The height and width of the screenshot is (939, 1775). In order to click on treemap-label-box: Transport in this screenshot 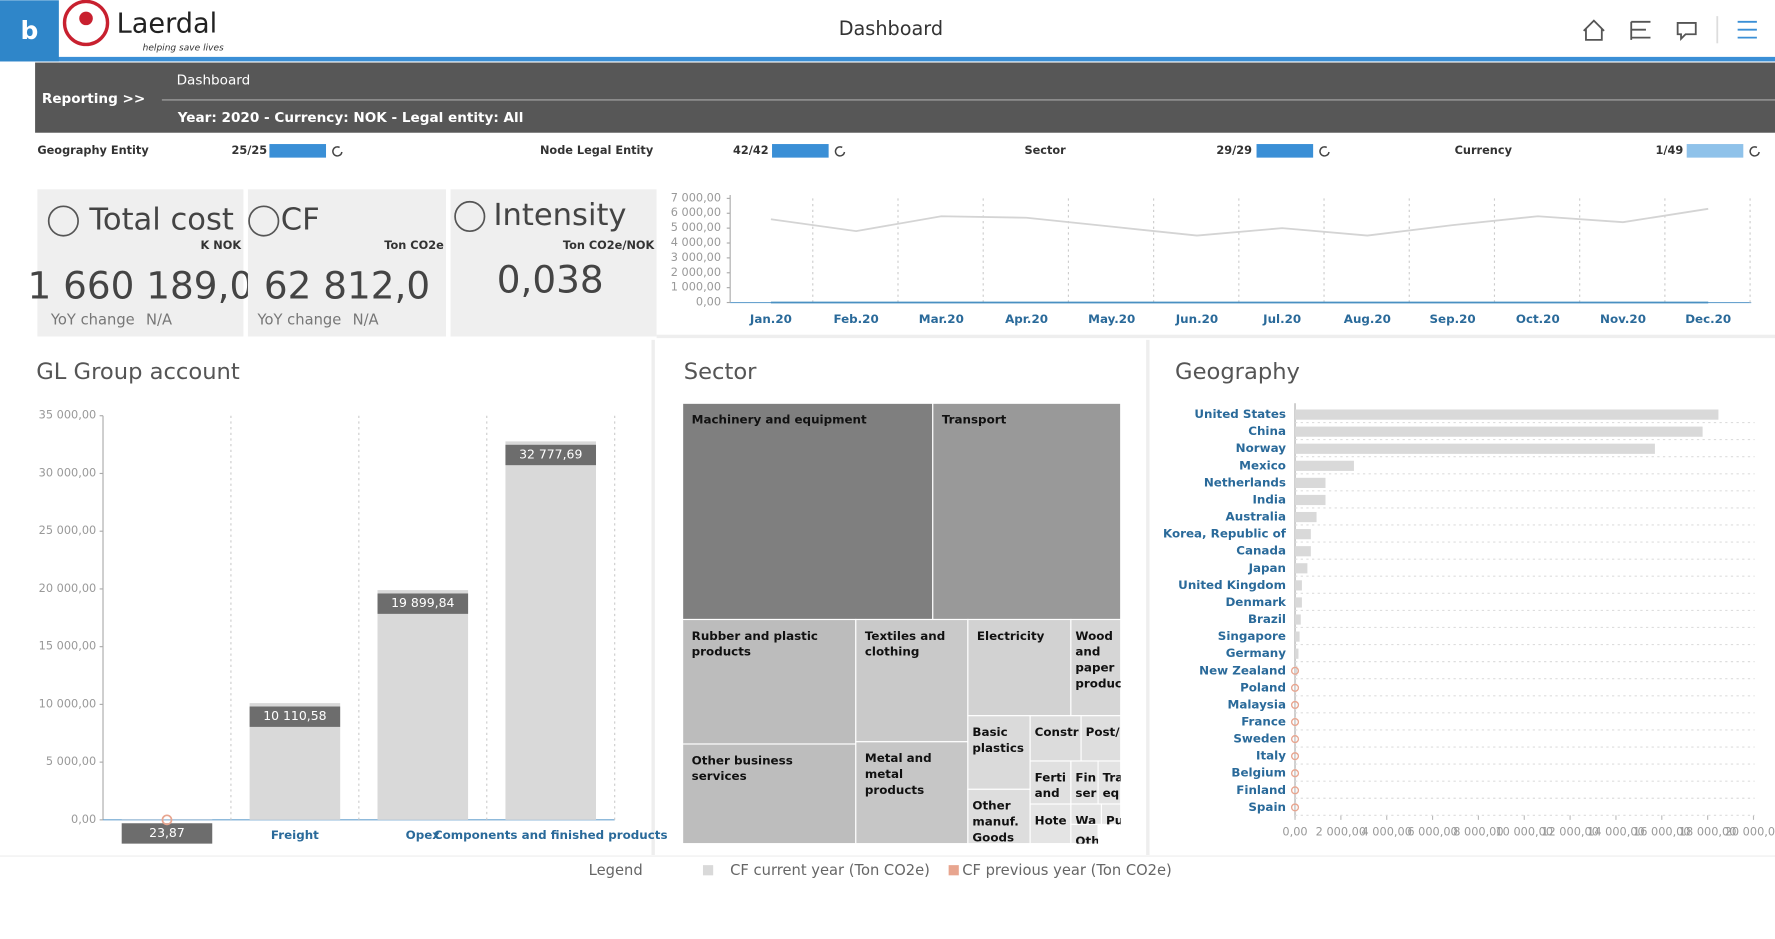, I will do `click(974, 420)`.